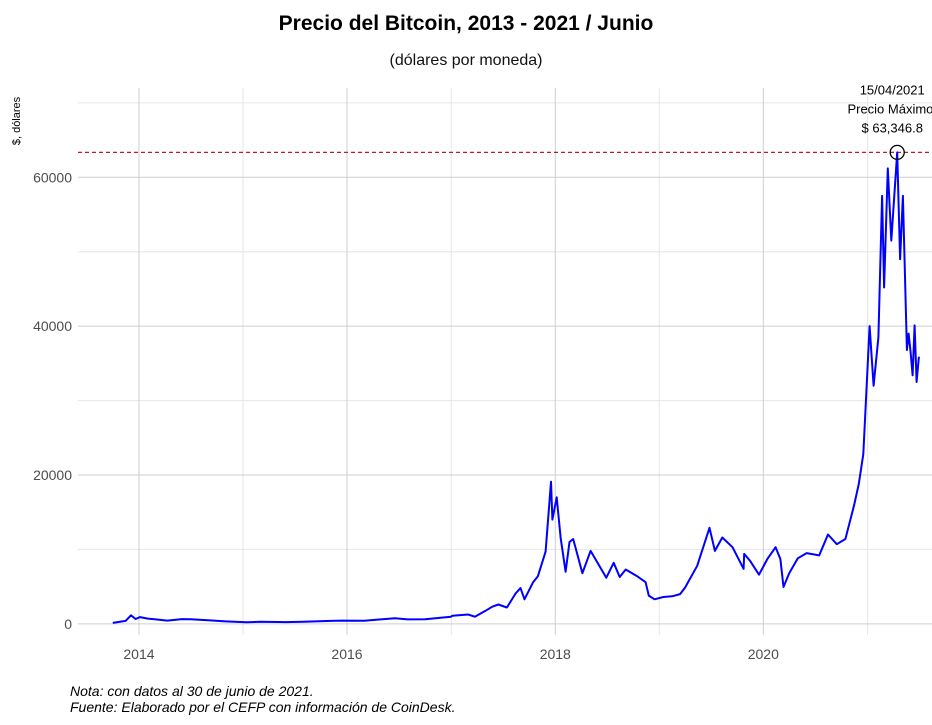  What do you see at coordinates (889, 108) in the screenshot?
I see `annotation-label: Precio Máximo:` at bounding box center [889, 108].